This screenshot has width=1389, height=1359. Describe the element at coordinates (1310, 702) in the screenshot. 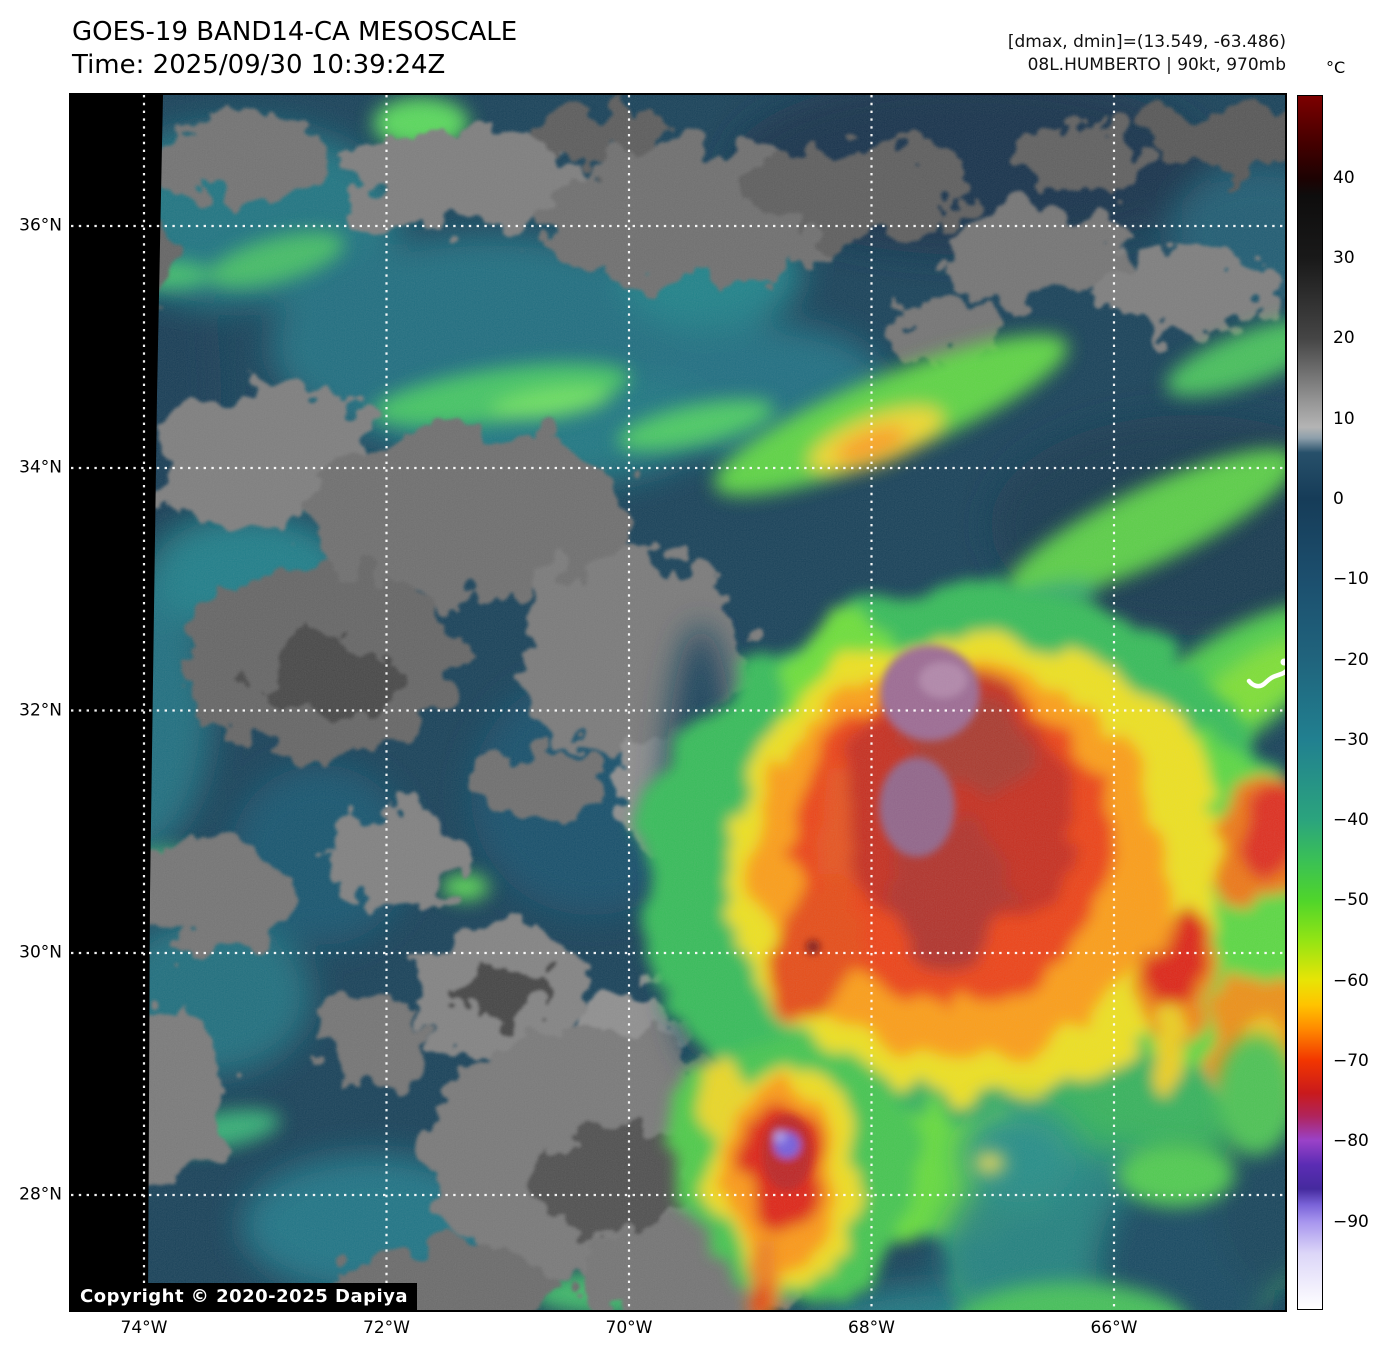

I see `colorbar` at that location.